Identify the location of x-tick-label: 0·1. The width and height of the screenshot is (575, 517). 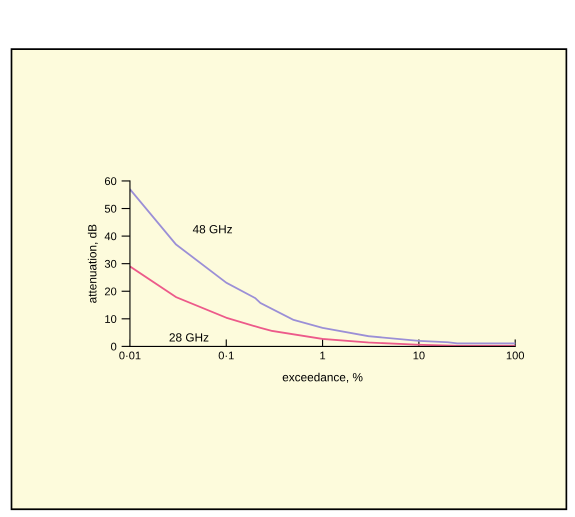
(226, 356).